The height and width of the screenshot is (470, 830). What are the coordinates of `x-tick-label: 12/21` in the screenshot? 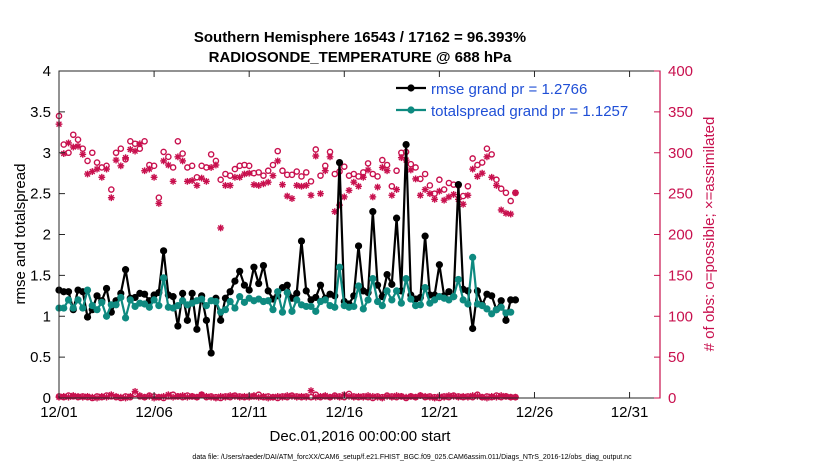 It's located at (440, 412).